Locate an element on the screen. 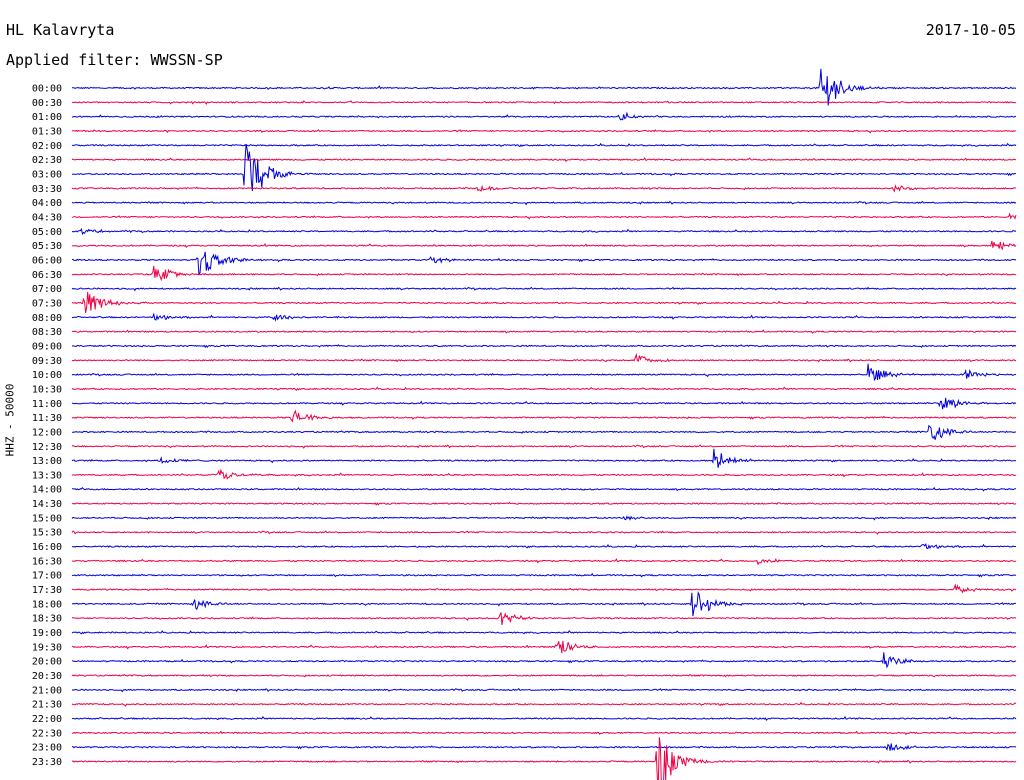 The height and width of the screenshot is (780, 1024). row-tick-label: 09:00 is located at coordinates (47, 346).